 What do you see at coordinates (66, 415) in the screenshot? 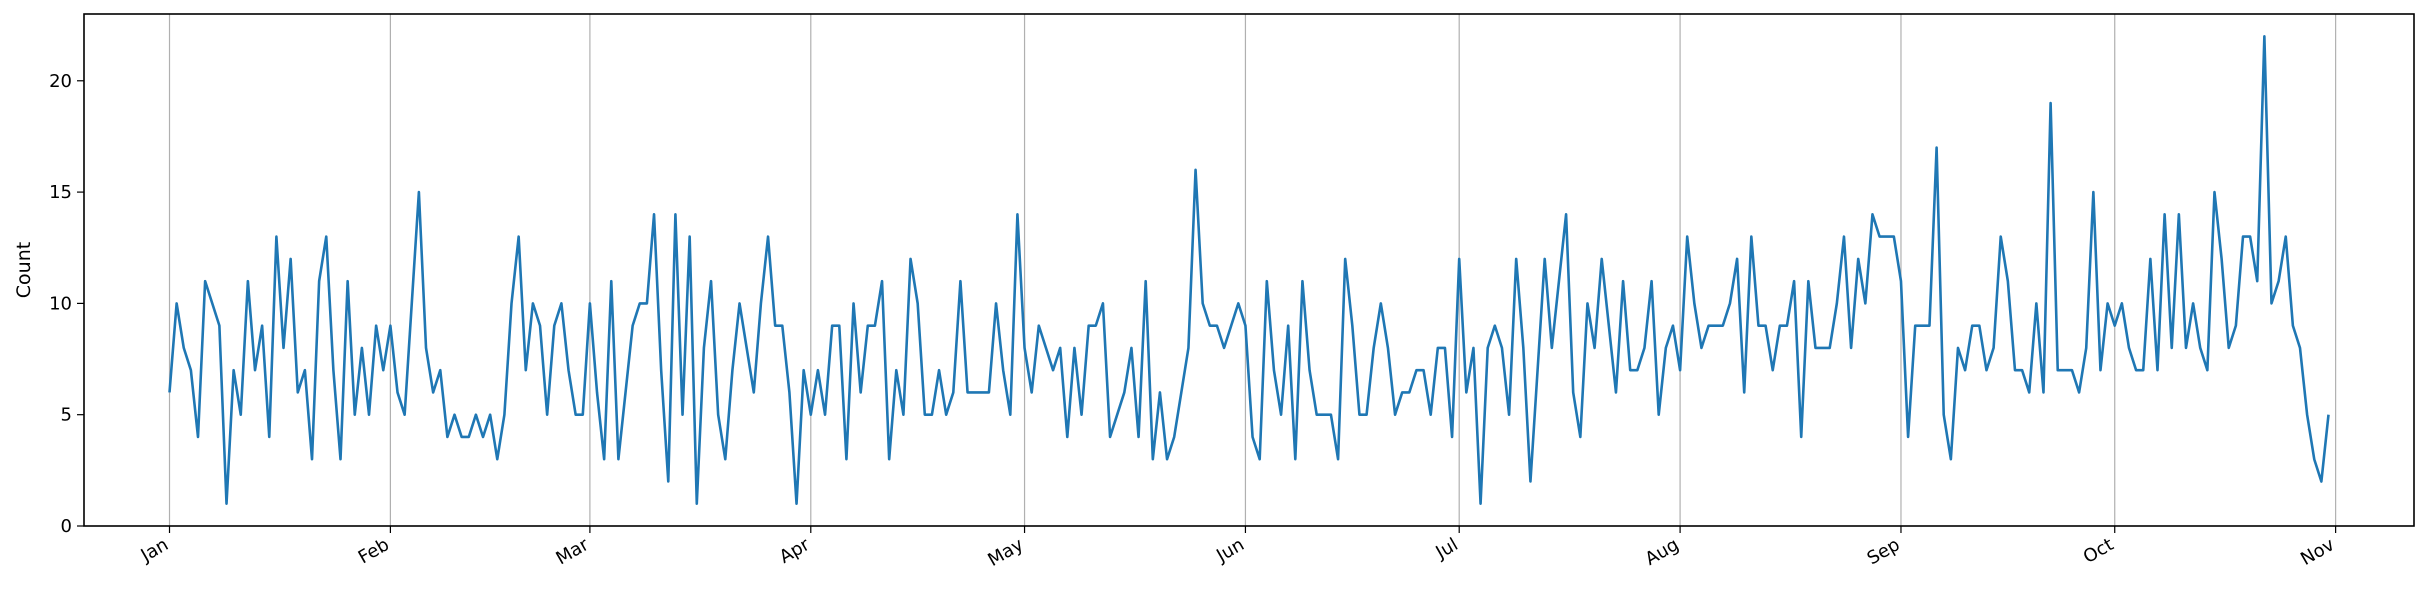
I see `y-tick-label: 5` at bounding box center [66, 415].